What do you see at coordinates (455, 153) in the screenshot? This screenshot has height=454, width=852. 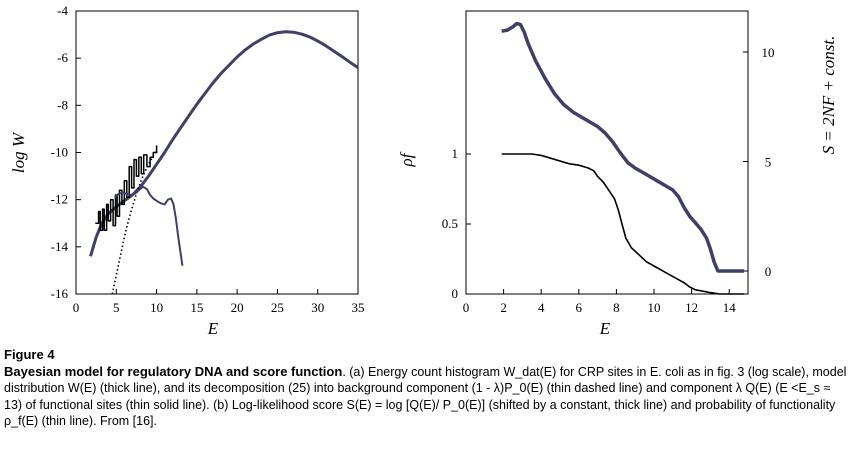 I see `y-tick-label-left: 1` at bounding box center [455, 153].